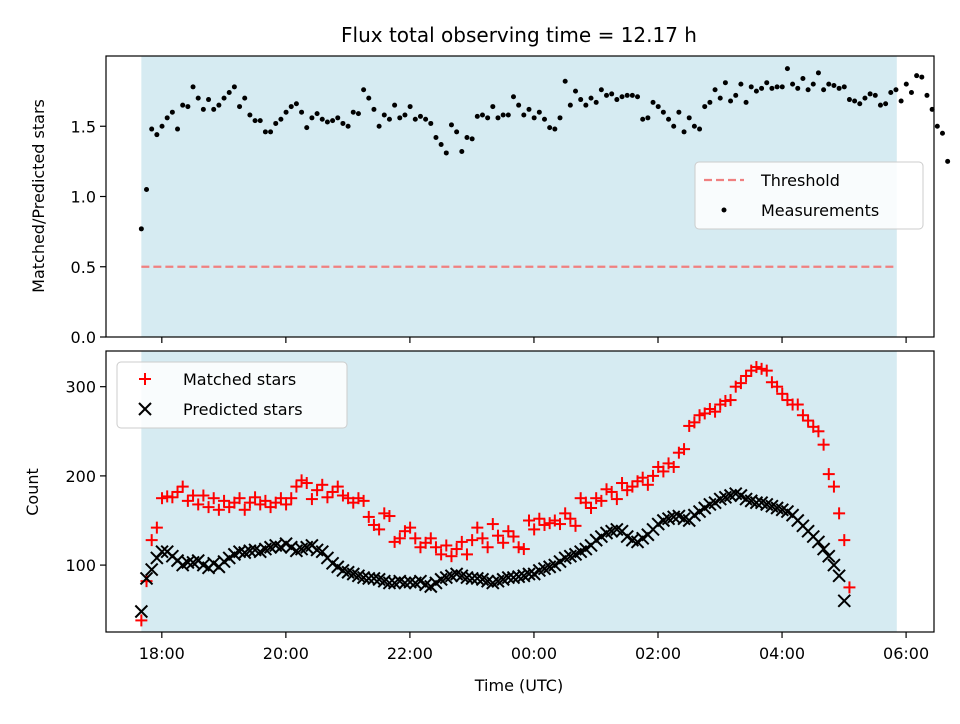 The image size is (960, 724). What do you see at coordinates (80, 476) in the screenshot?
I see `y-tick-label: 200` at bounding box center [80, 476].